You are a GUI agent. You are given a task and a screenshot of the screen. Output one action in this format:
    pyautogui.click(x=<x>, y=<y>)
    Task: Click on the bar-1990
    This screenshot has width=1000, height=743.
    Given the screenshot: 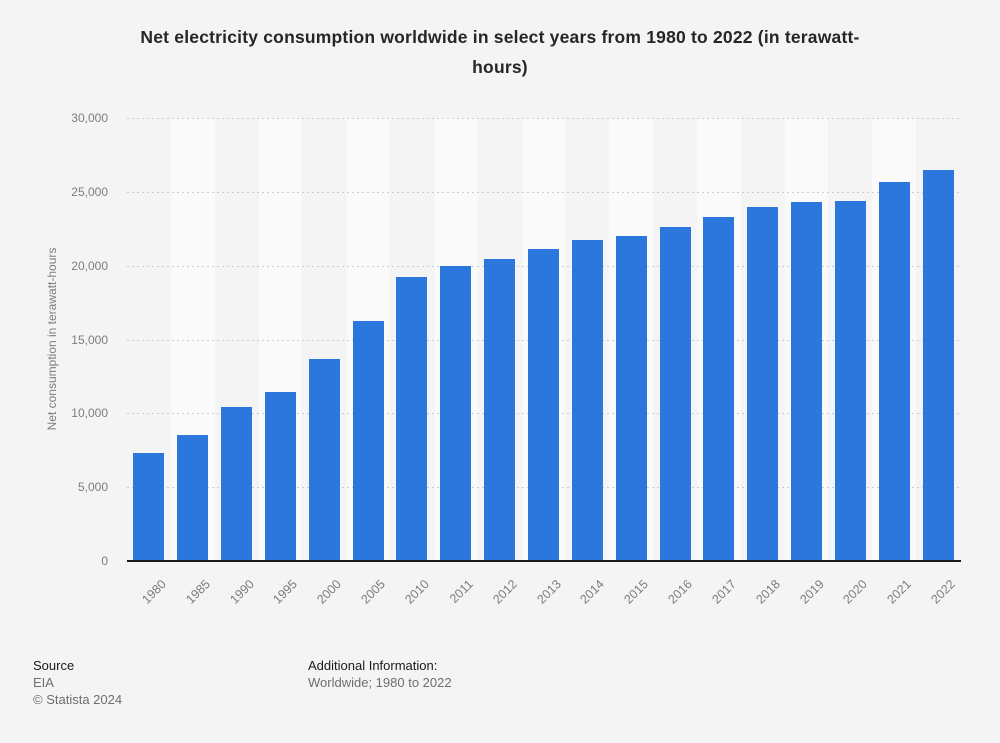 What is the action you would take?
    pyautogui.click(x=237, y=484)
    